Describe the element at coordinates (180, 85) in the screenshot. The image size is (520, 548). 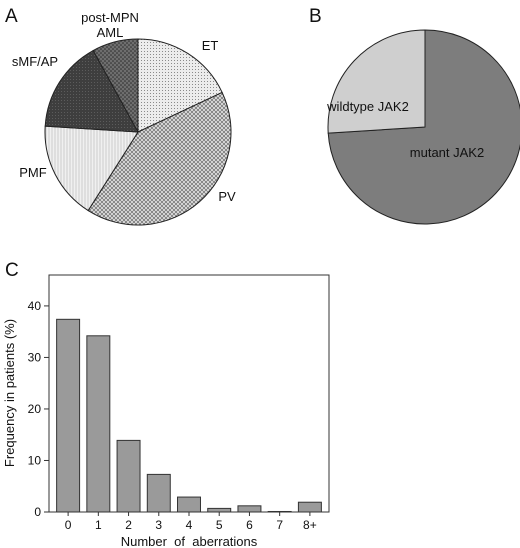
I see `pie-slice-et` at that location.